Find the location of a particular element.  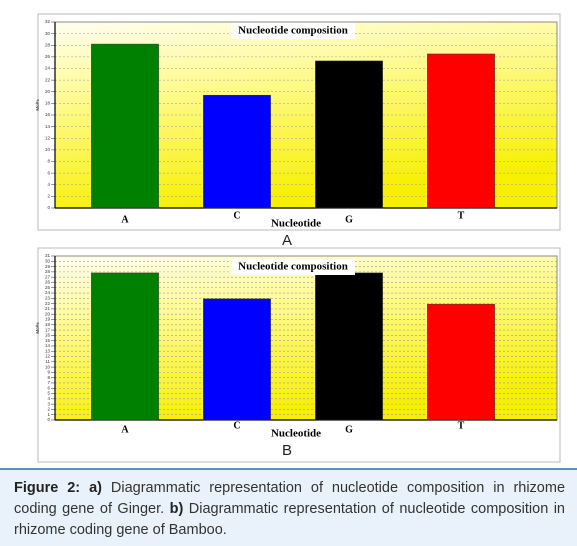

y-tick-label: 25 is located at coordinates (48, 287).